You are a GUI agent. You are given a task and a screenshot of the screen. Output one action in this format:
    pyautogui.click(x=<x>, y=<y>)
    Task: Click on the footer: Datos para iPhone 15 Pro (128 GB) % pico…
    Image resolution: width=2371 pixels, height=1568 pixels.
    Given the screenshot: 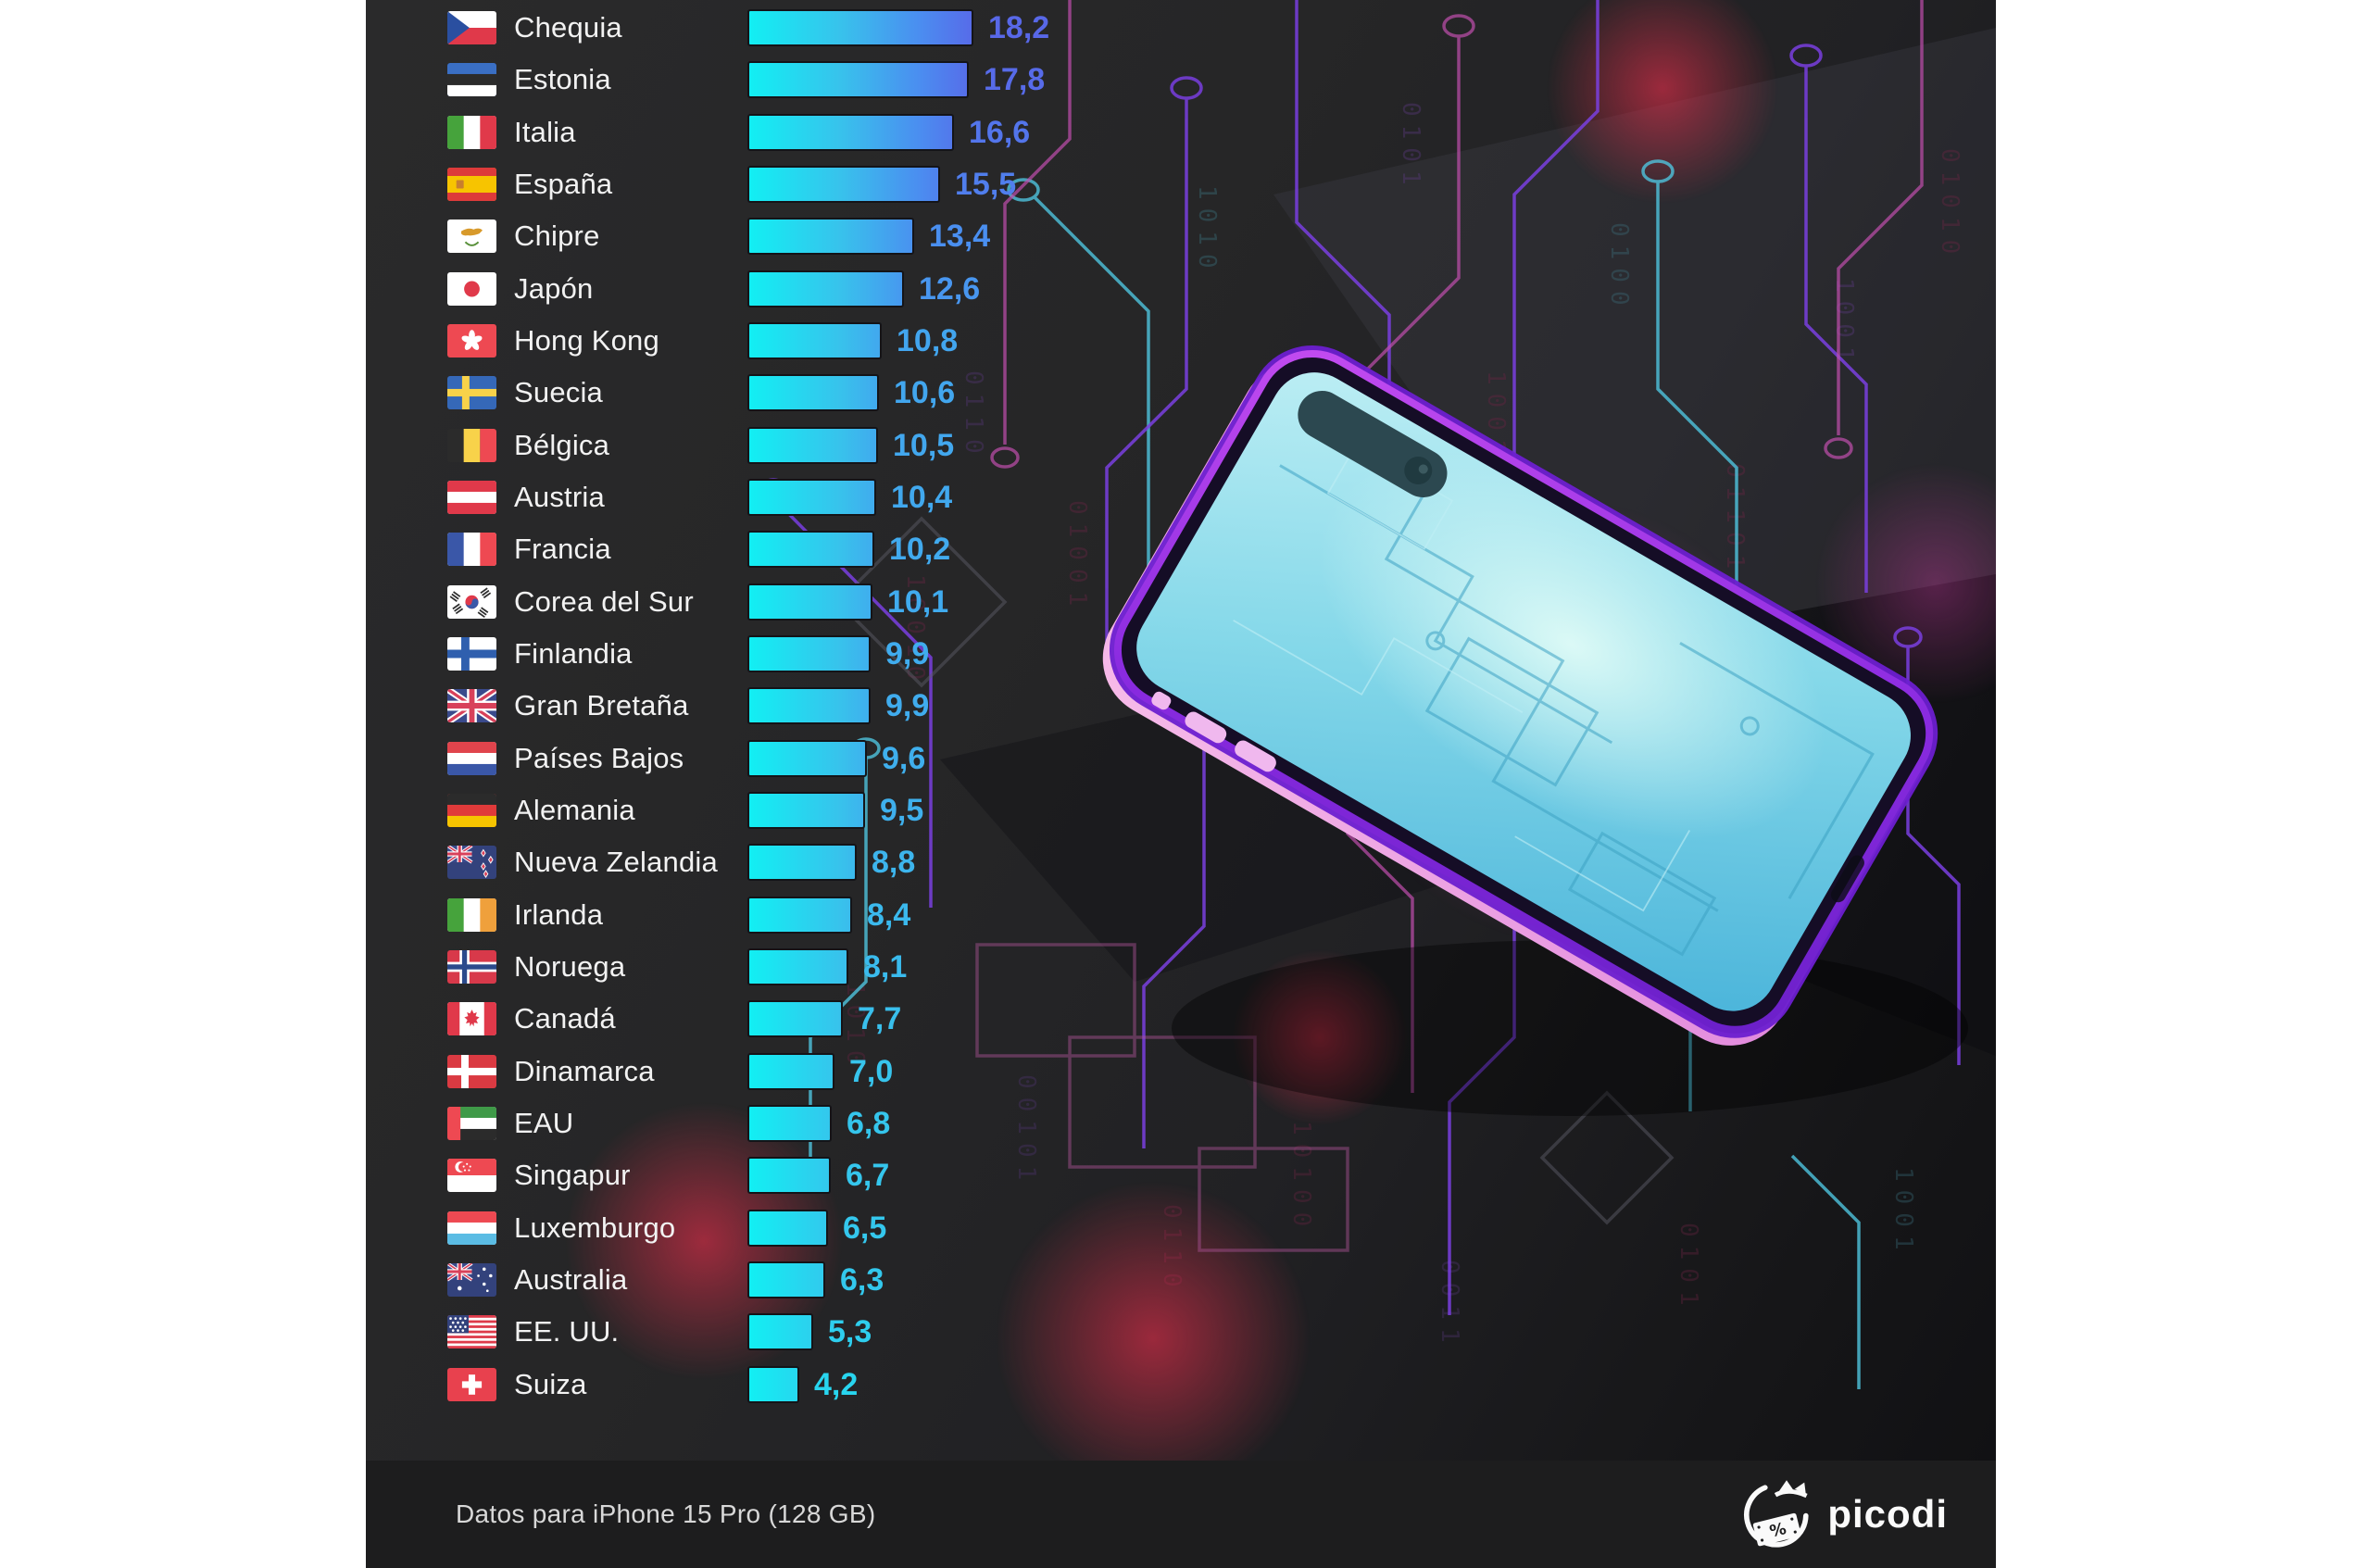 What is the action you would take?
    pyautogui.click(x=1181, y=1515)
    